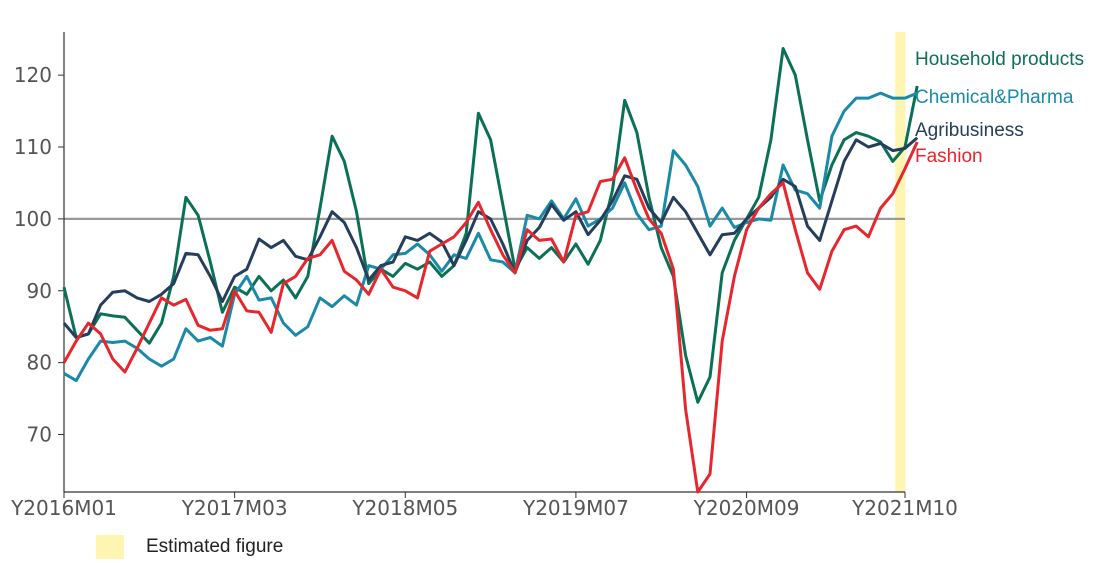 This screenshot has width=1101, height=563. What do you see at coordinates (994, 97) in the screenshot?
I see `series-label-chemical-pharma: Chemical&Pharma` at bounding box center [994, 97].